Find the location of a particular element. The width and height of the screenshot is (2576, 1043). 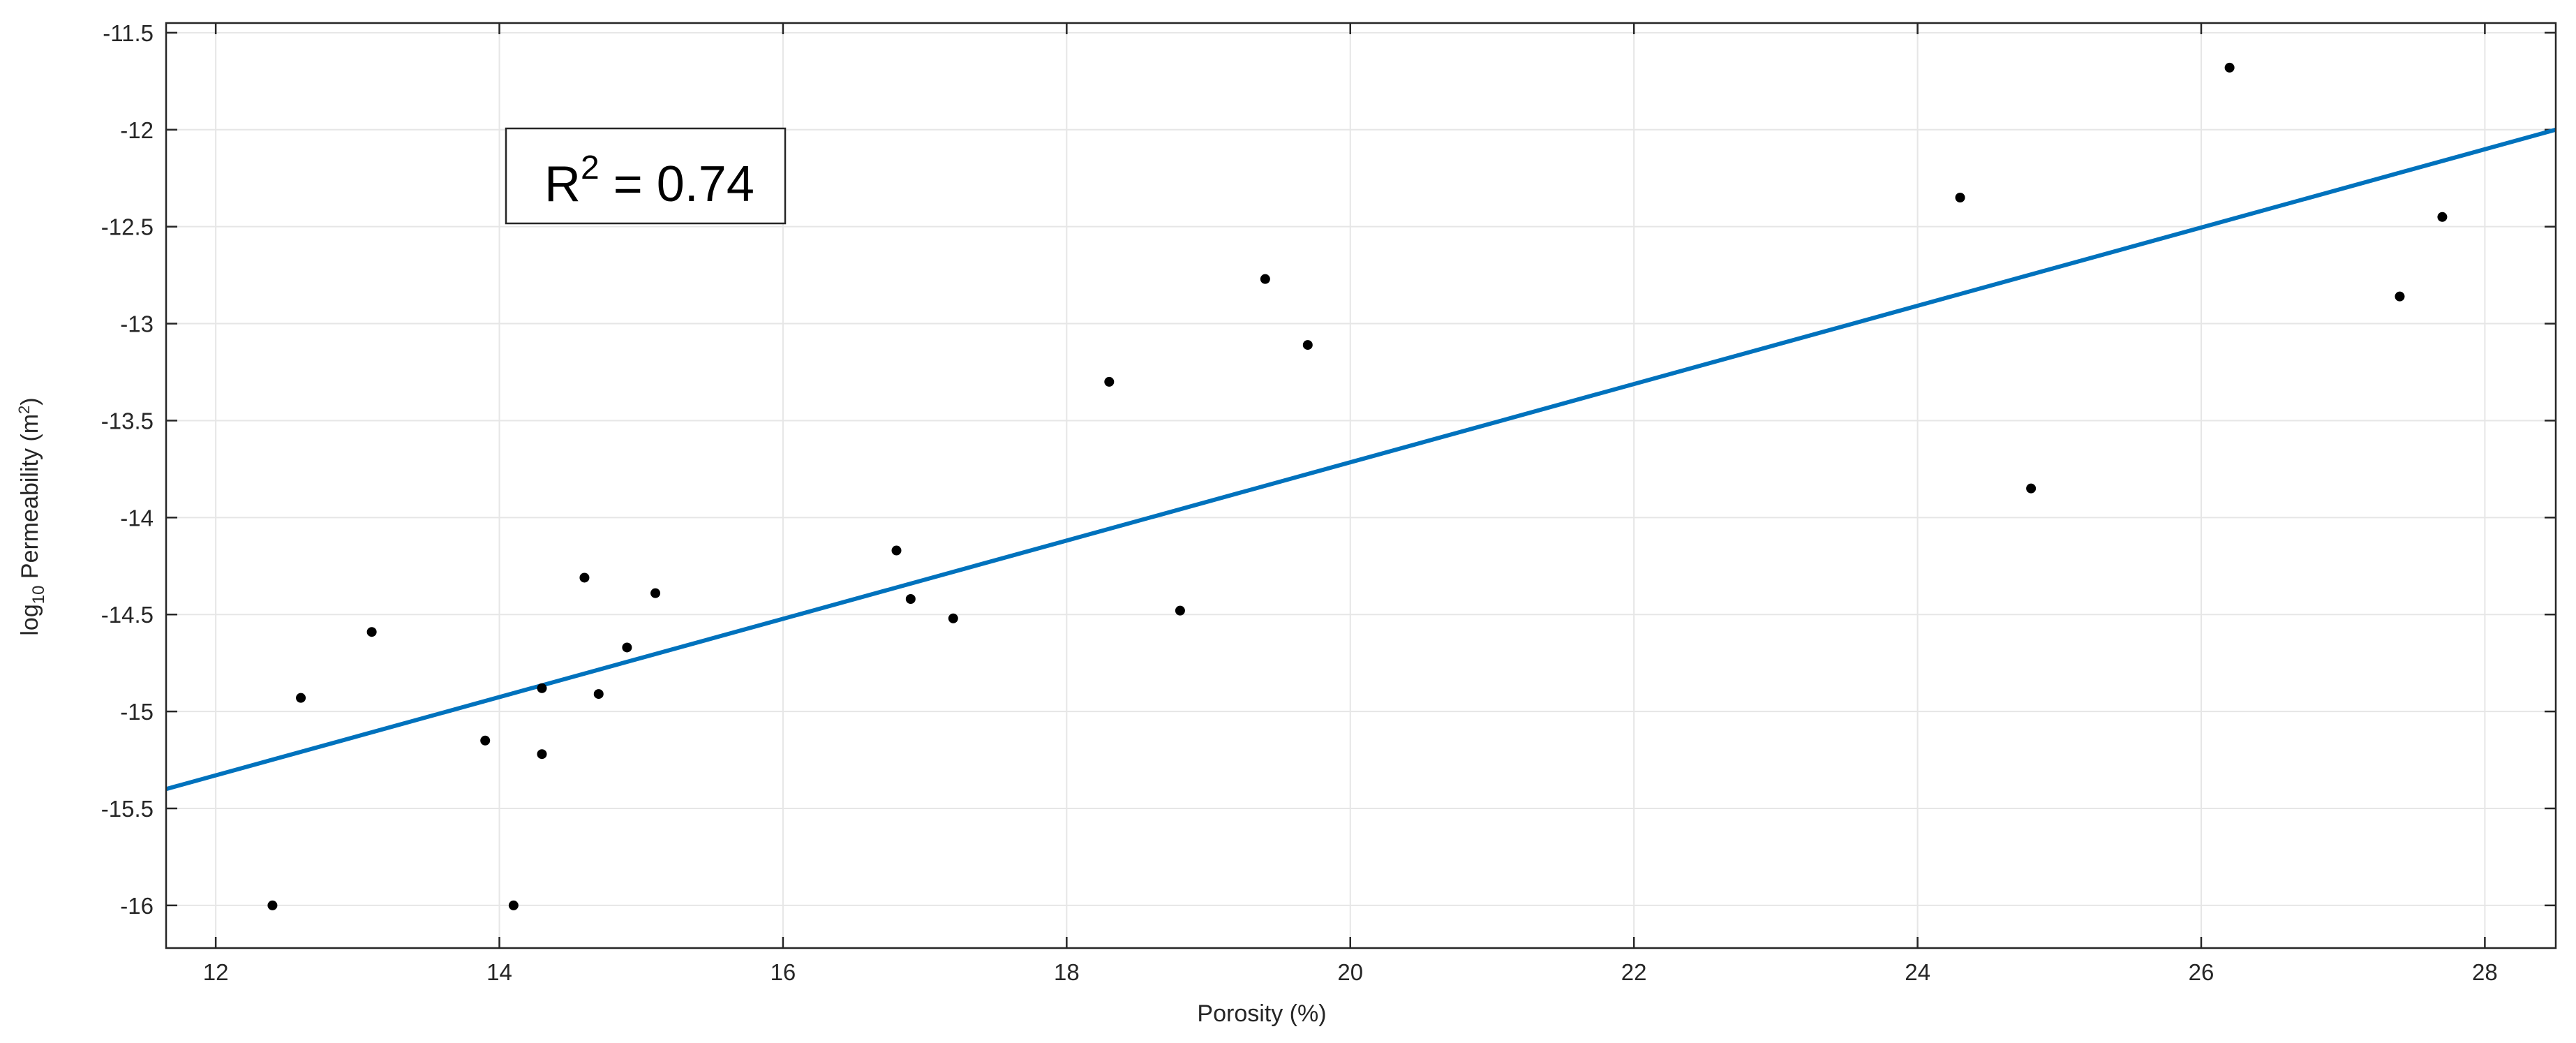

x-tick-label: 12 is located at coordinates (216, 972).